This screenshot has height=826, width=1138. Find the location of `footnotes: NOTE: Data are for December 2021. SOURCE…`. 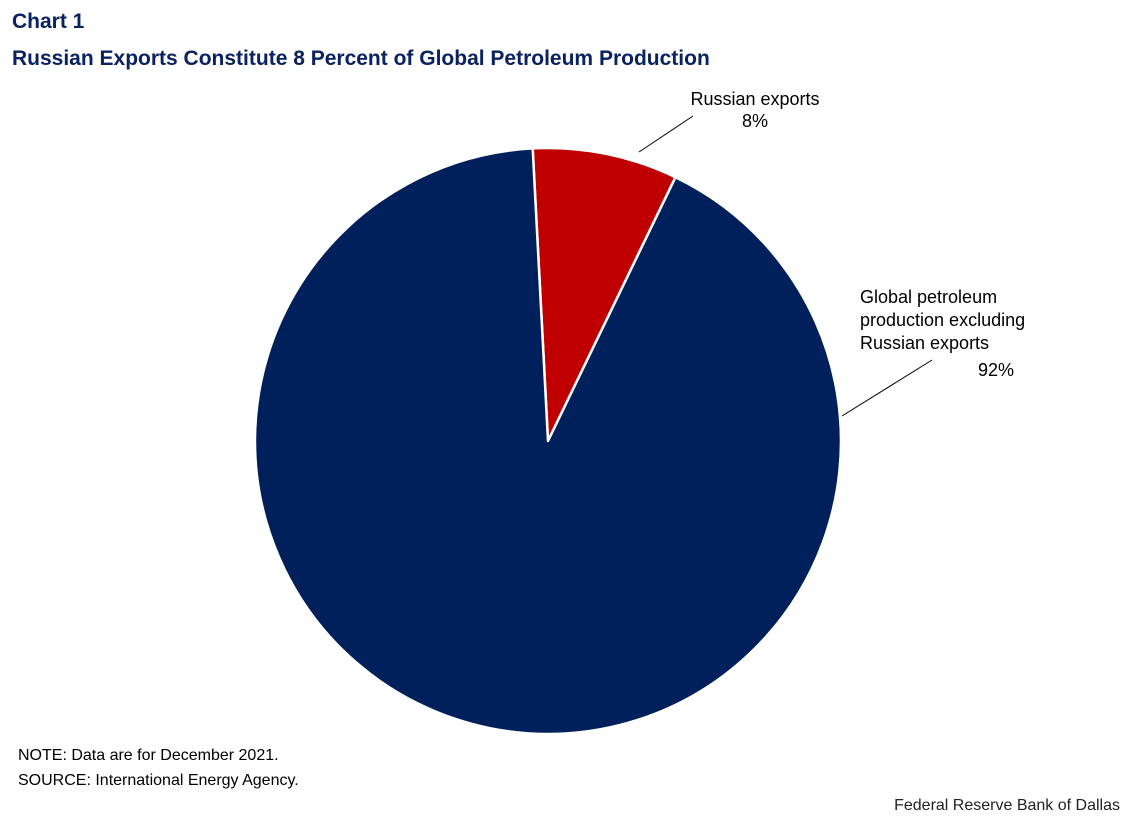

footnotes: NOTE: Data are for December 2021. SOURCE… is located at coordinates (158, 768).